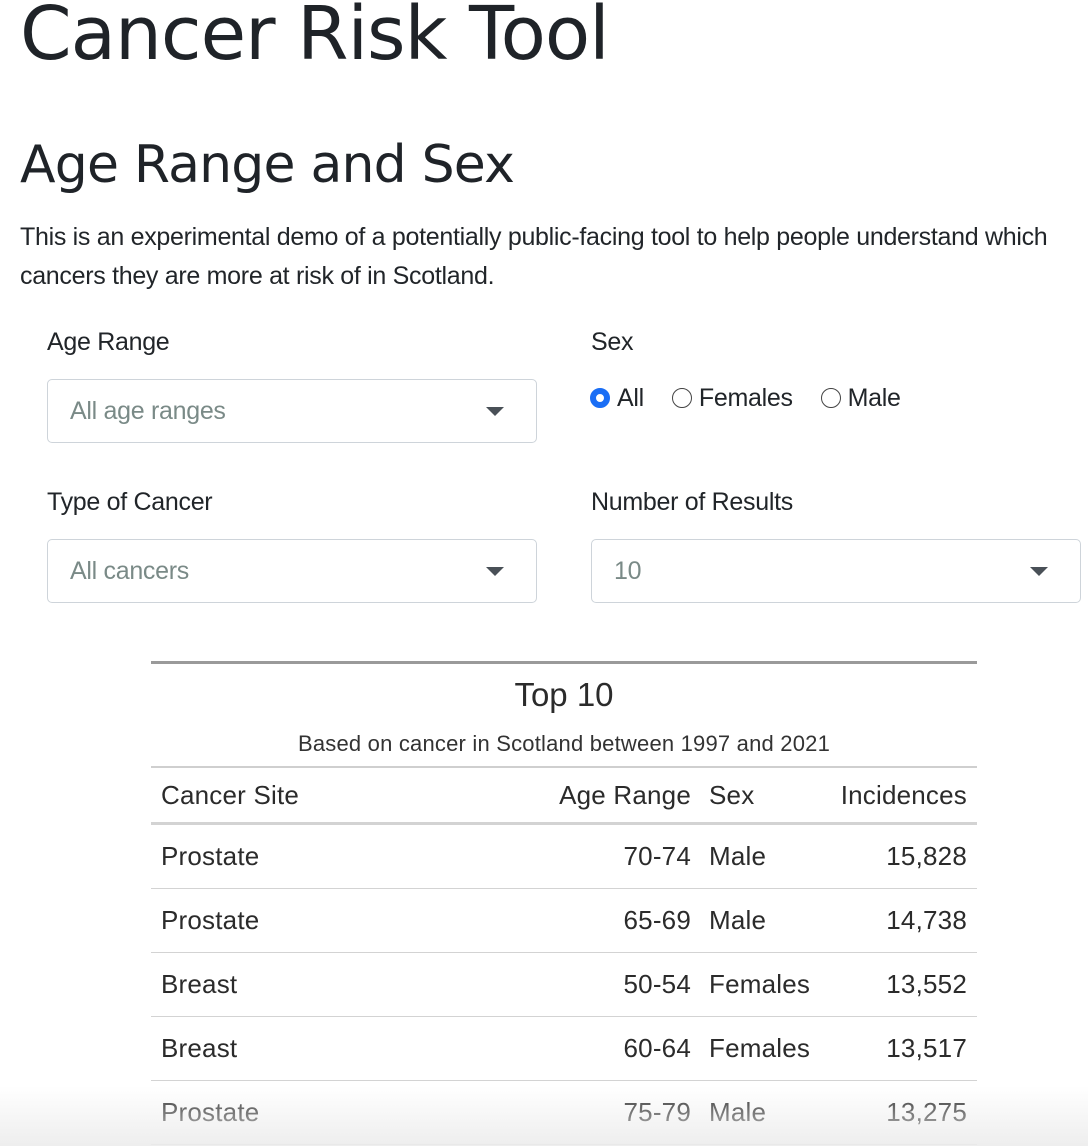 The height and width of the screenshot is (1146, 1088). I want to click on table-row: Breast 60-64 Females 13,517, so click(564, 1048).